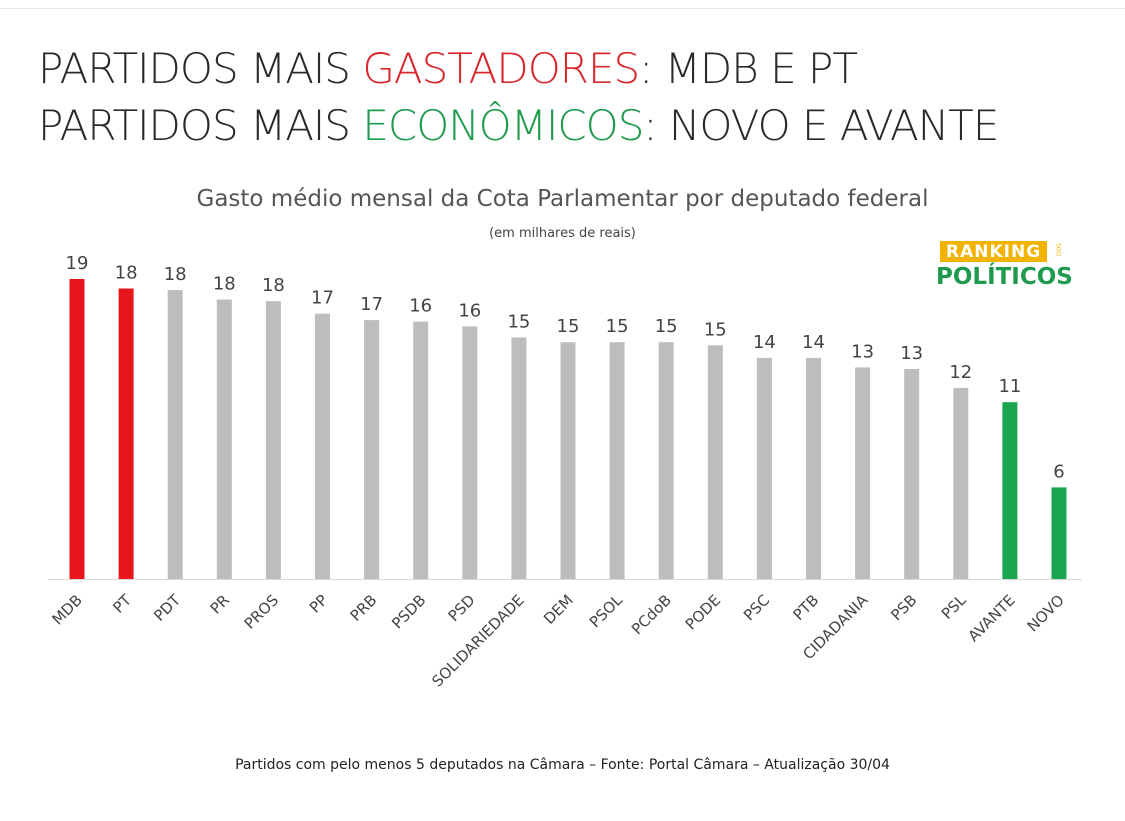 This screenshot has height=821, width=1125. What do you see at coordinates (420, 306) in the screenshot?
I see `data-label-psdb: 16` at bounding box center [420, 306].